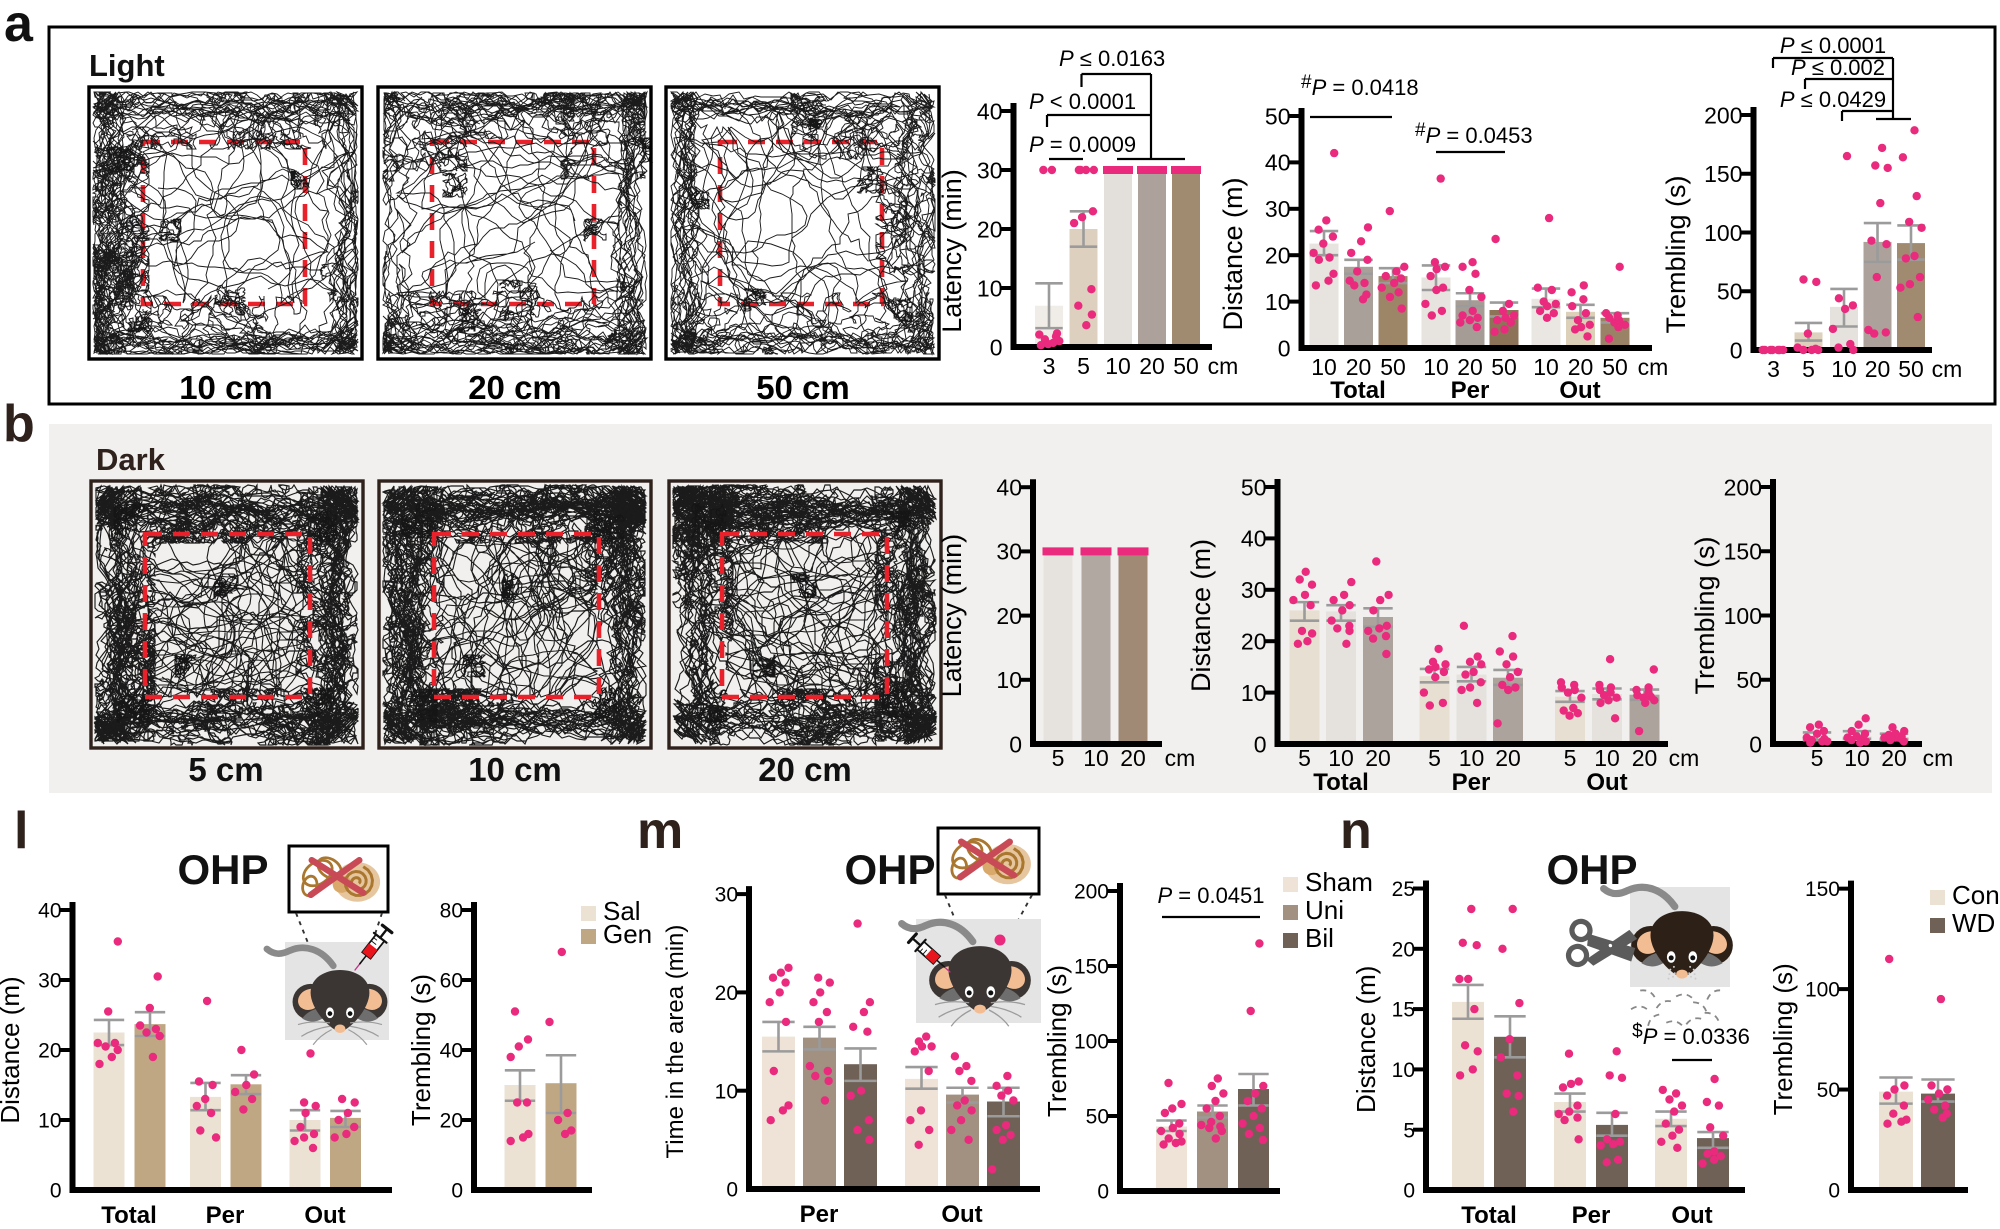 This screenshot has width=2000, height=1229. What do you see at coordinates (1973, 923) in the screenshot?
I see `svg-text: WD` at bounding box center [1973, 923].